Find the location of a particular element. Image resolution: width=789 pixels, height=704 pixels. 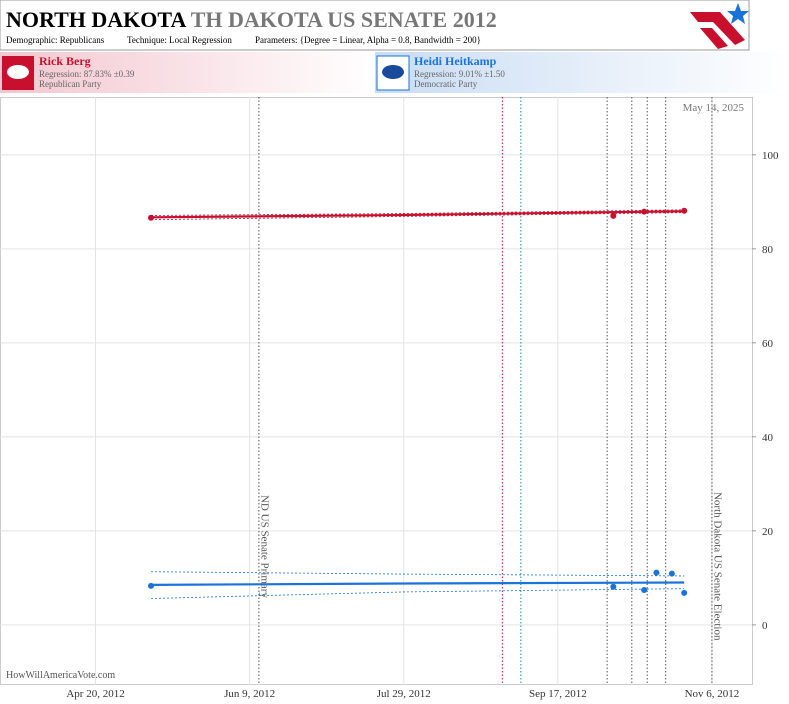

x-tick-label: Jul 29, 2012 is located at coordinates (404, 694).